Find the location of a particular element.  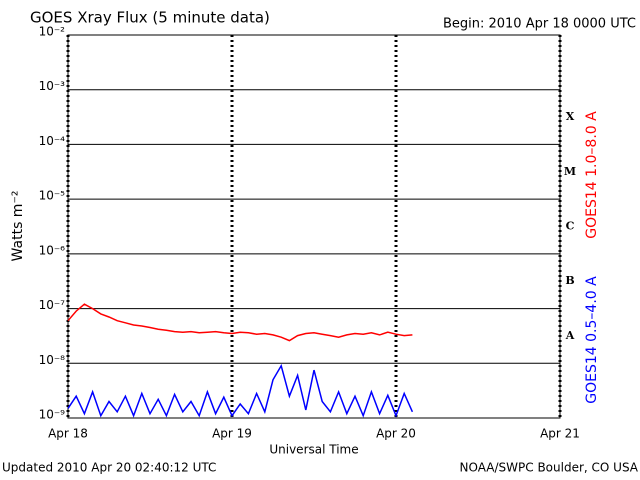

x-tick-label: Apr 19 is located at coordinates (232, 434).